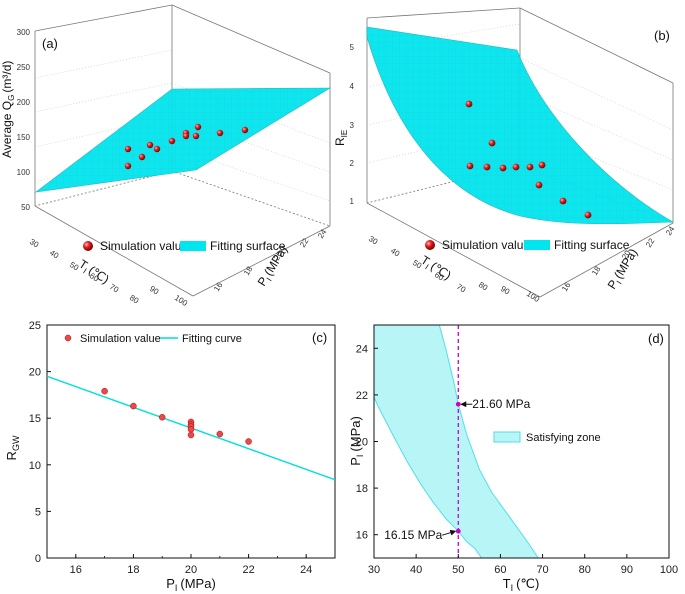  I want to click on d-y-tick-label: 22, so click(362, 396).